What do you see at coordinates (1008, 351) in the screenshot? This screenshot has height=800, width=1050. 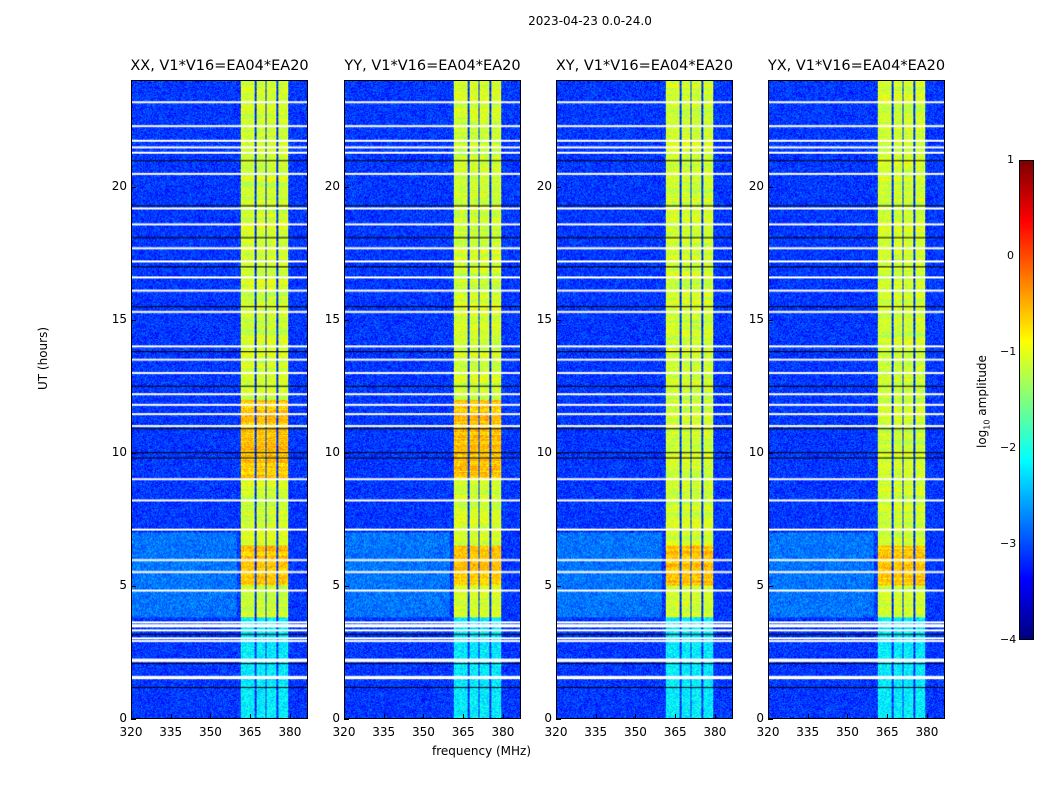 I see `colorbar-tick-label: −1` at bounding box center [1008, 351].